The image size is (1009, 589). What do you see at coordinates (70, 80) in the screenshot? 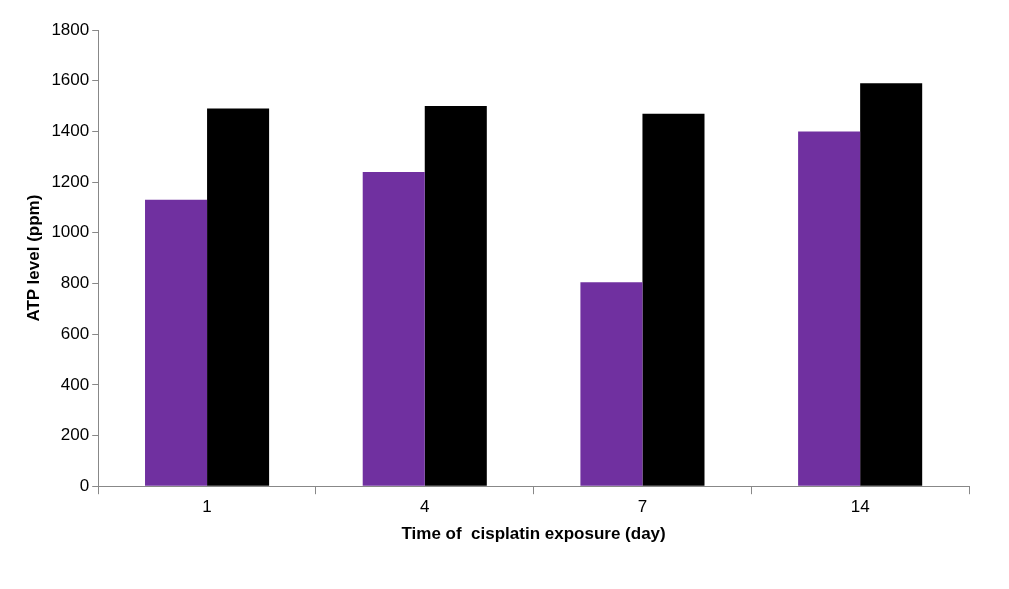
I see `y-tick-label: 1600` at bounding box center [70, 80].